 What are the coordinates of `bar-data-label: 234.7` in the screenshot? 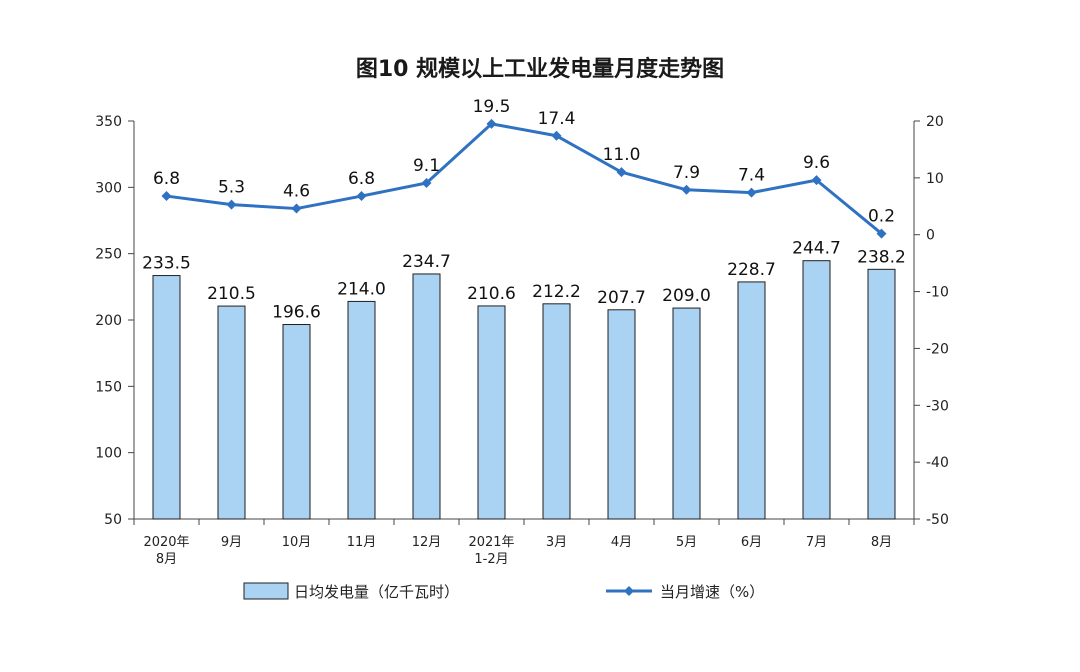 It's located at (426, 262).